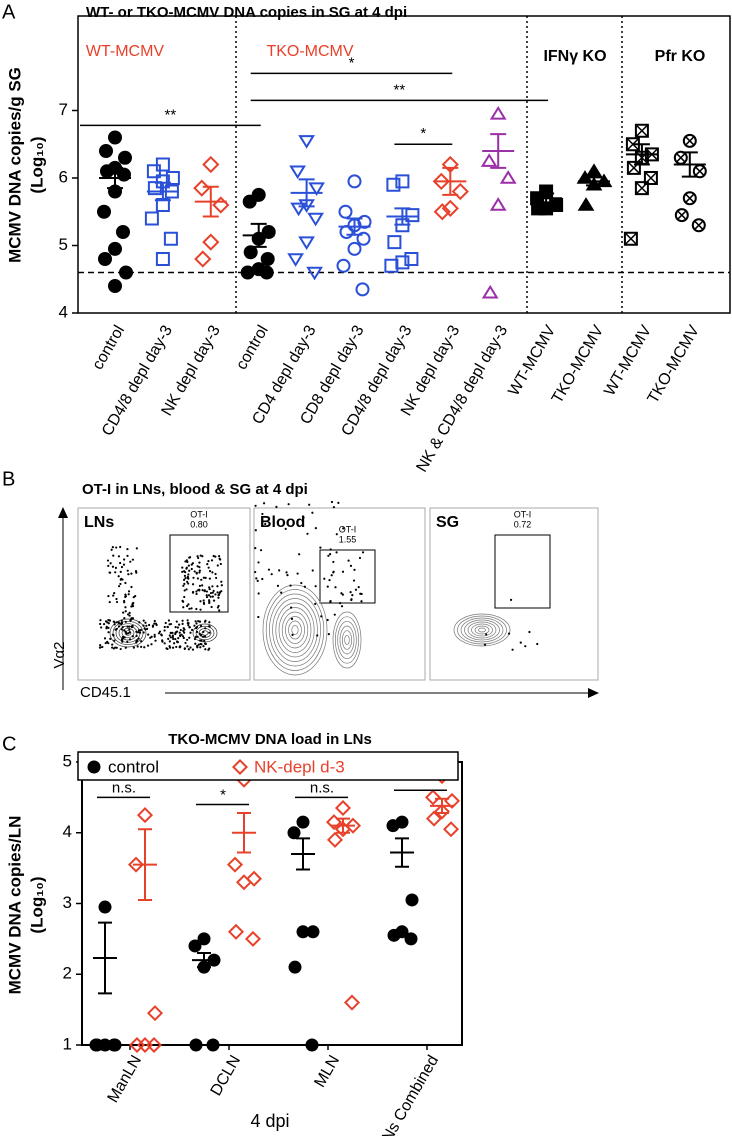 The width and height of the screenshot is (732, 1136). What do you see at coordinates (523, 524) in the screenshot?
I see `gate-value: 0.72` at bounding box center [523, 524].